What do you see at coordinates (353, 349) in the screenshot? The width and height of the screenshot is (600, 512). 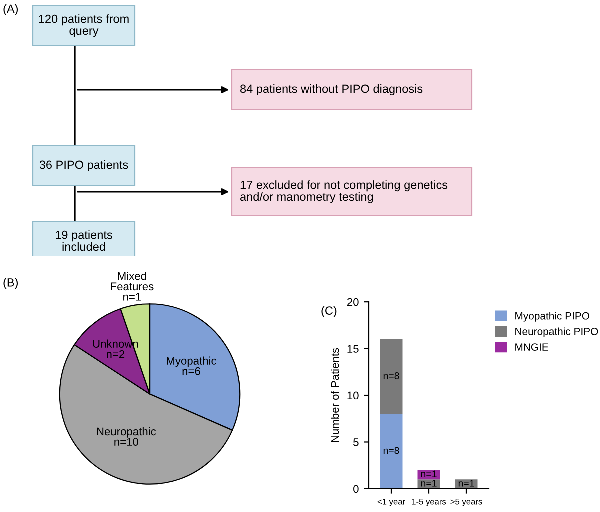 I see `y-tick-label: 15` at bounding box center [353, 349].